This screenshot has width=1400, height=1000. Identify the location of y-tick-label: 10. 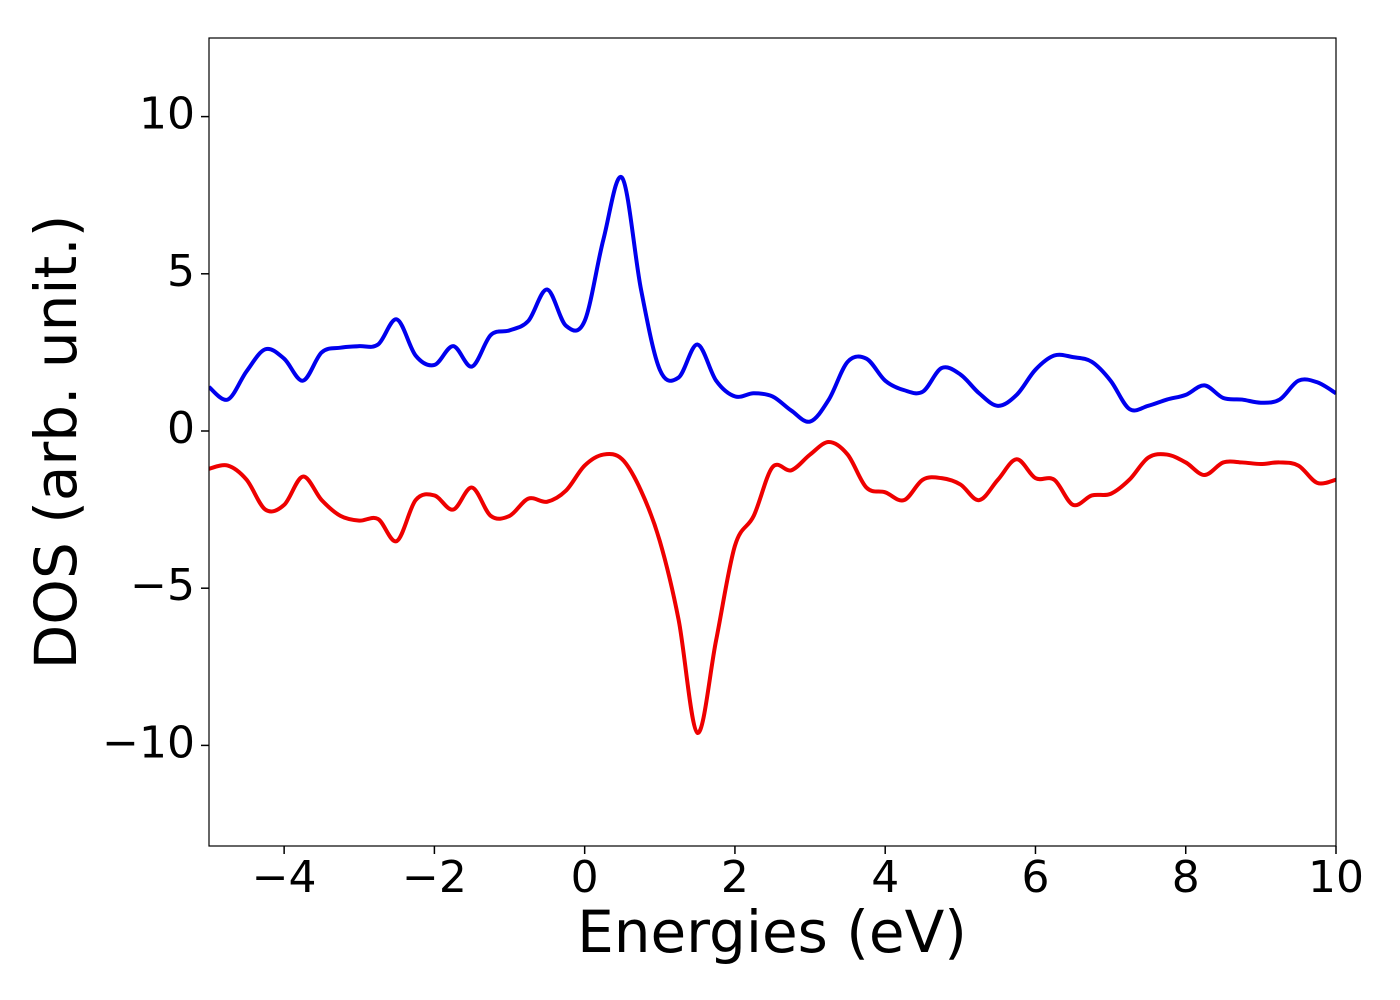
(167, 114).